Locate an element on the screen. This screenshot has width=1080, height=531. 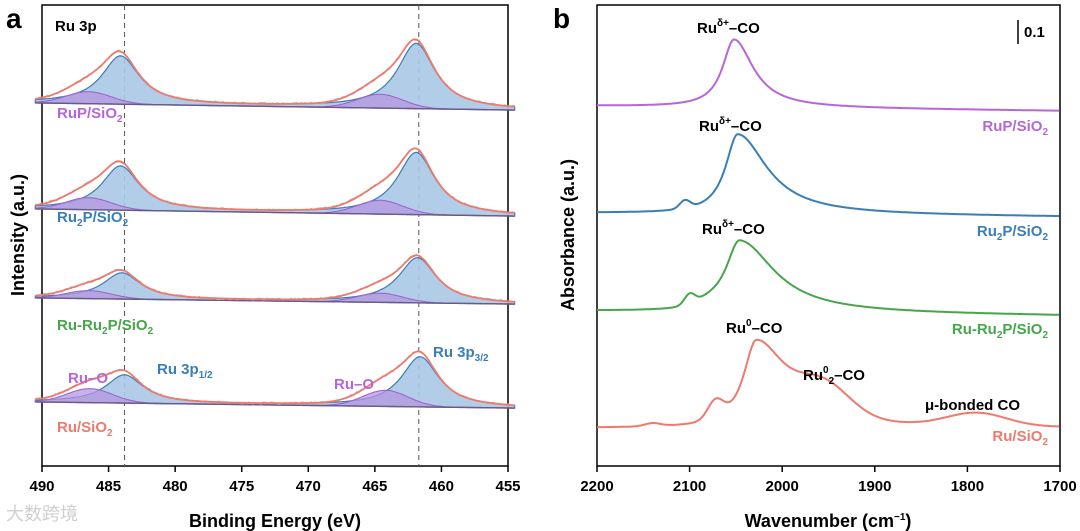
panel-b-xlabel: Wavenumber (cm−1) is located at coordinates (828, 521).